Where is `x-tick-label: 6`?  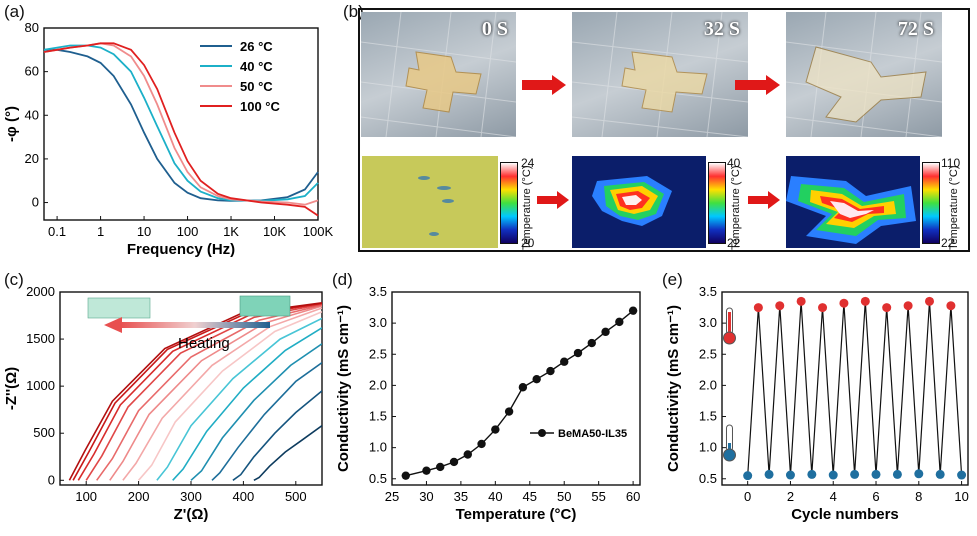 x-tick-label: 6 is located at coordinates (875, 496).